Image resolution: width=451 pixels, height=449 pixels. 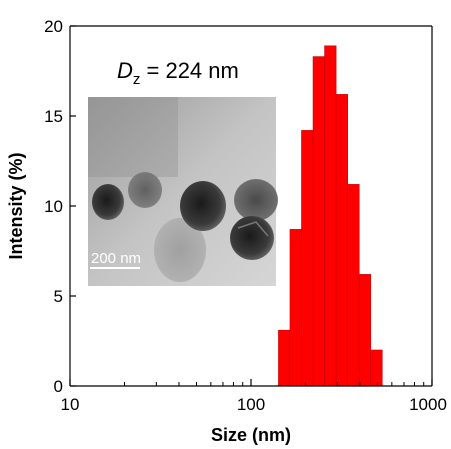 I want to click on dz-subscript: z, so click(x=137, y=79).